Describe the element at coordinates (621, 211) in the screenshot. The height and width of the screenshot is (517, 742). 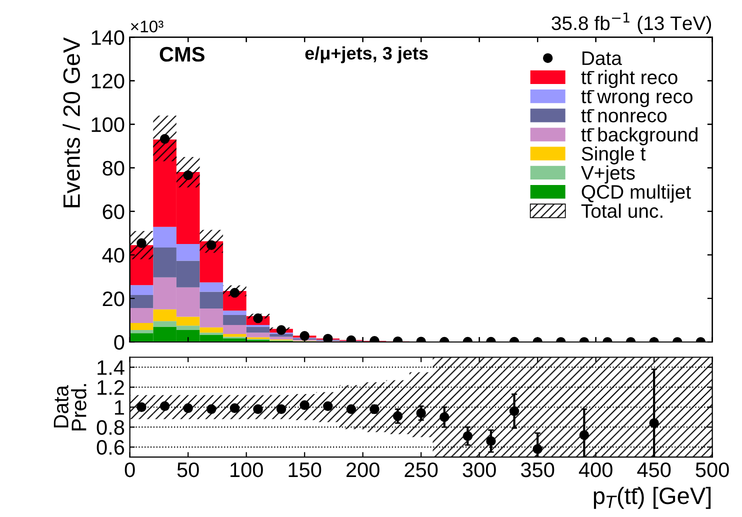
I see `legend-label: Total unc.` at that location.